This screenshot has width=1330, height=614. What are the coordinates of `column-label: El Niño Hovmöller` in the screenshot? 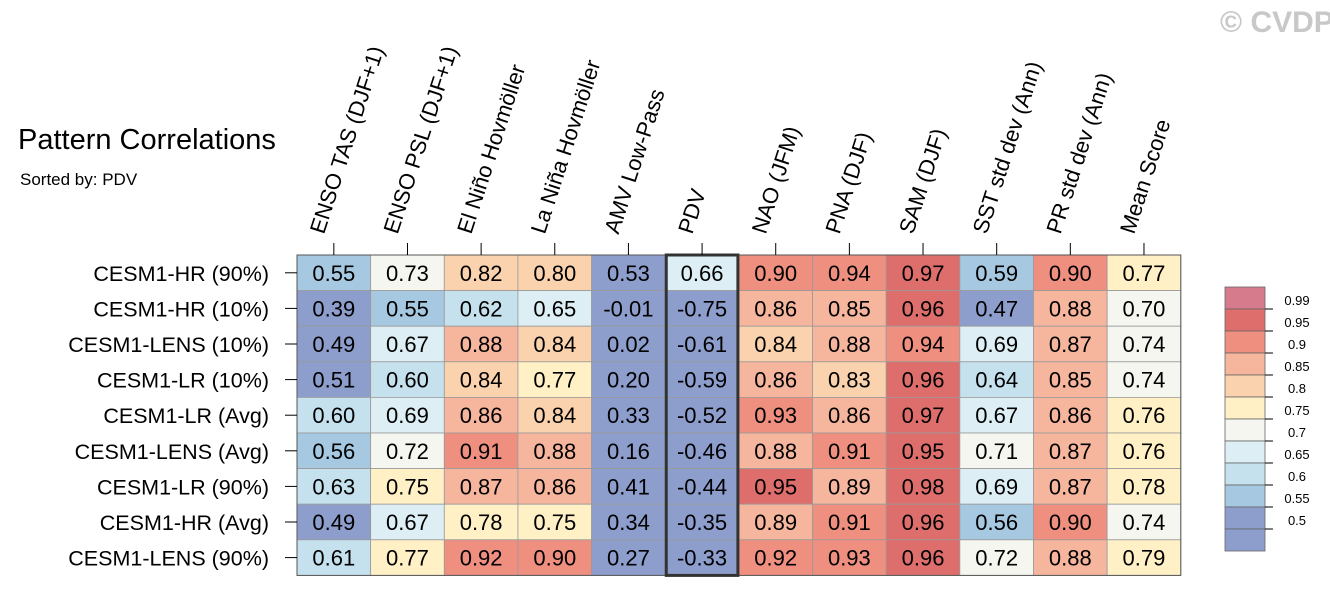 It's located at (491, 148).